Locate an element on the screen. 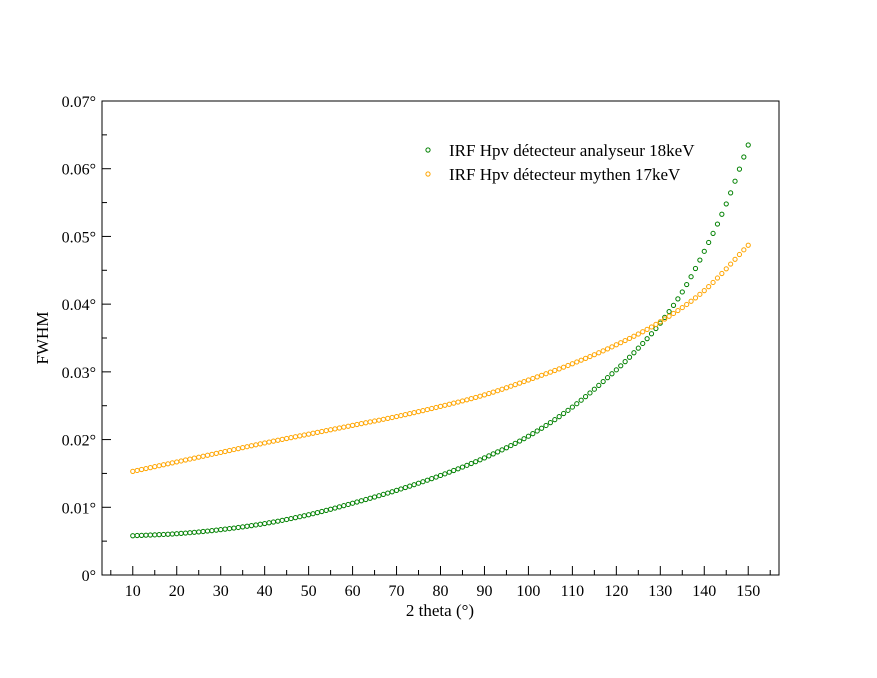  legend-item-2: IRF Hpv détecteur mythen 17keV is located at coordinates (553, 174).